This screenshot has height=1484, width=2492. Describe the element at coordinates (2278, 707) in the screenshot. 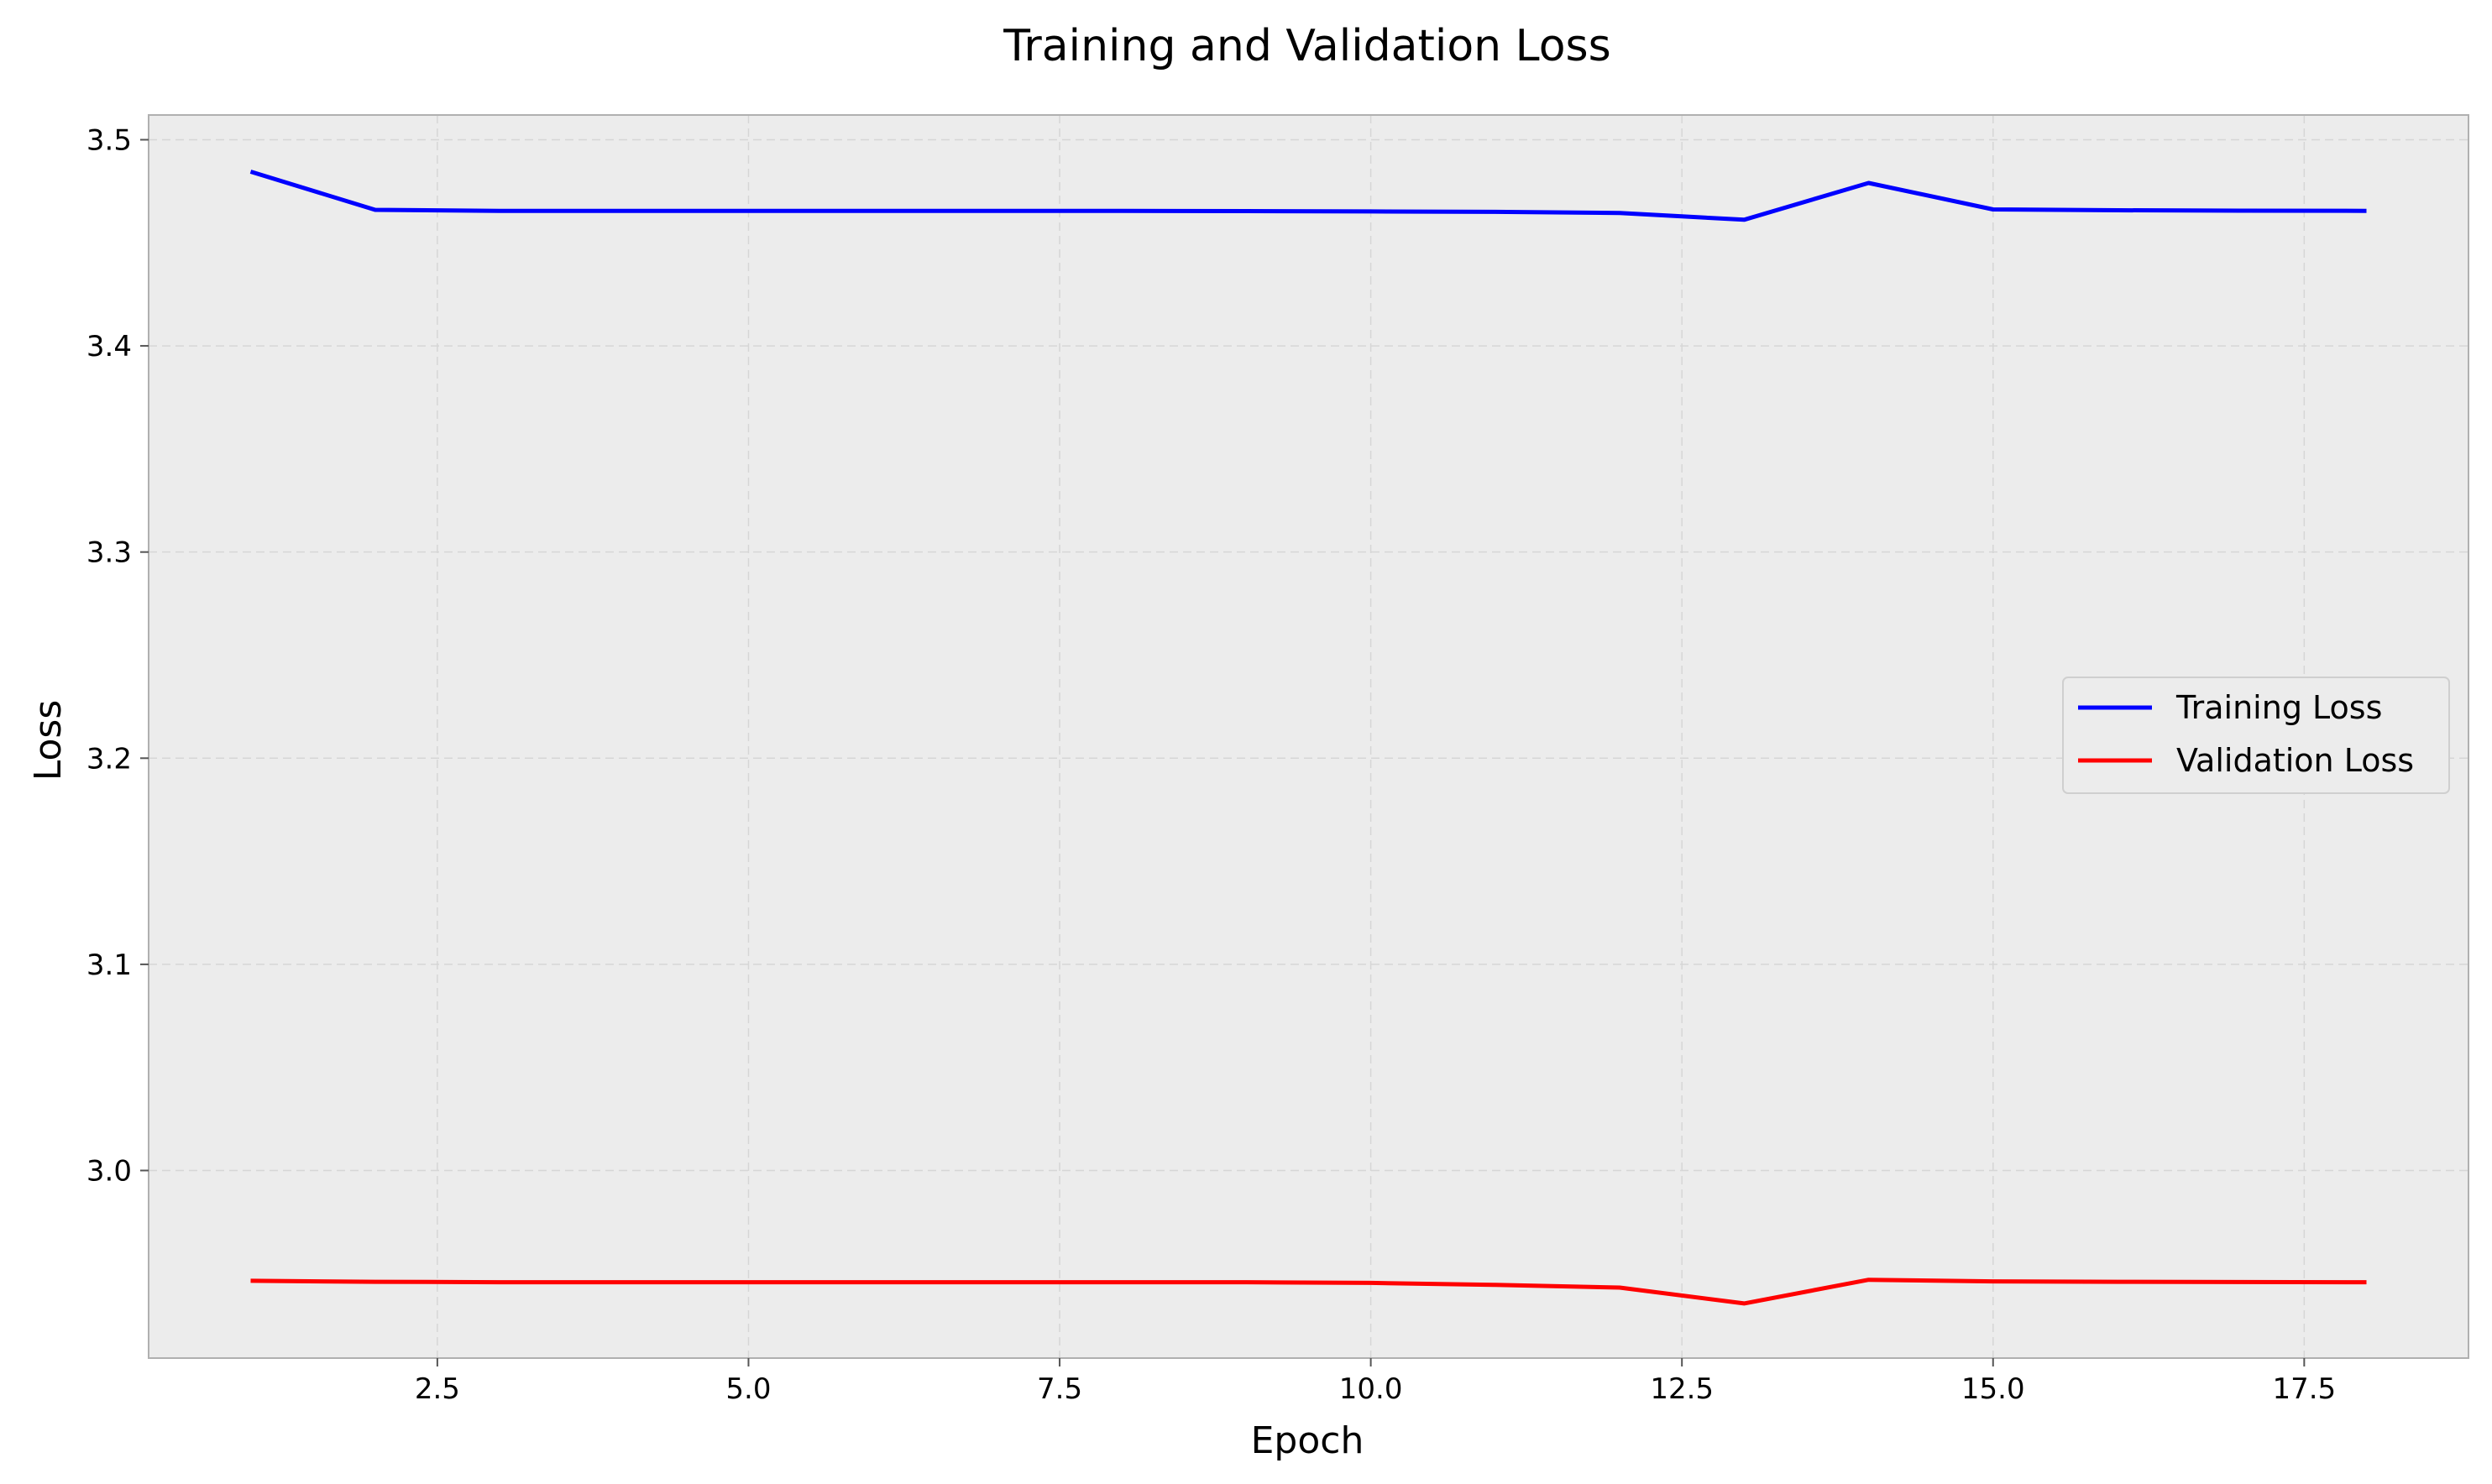

I see `legend-label-training: Training Loss` at that location.